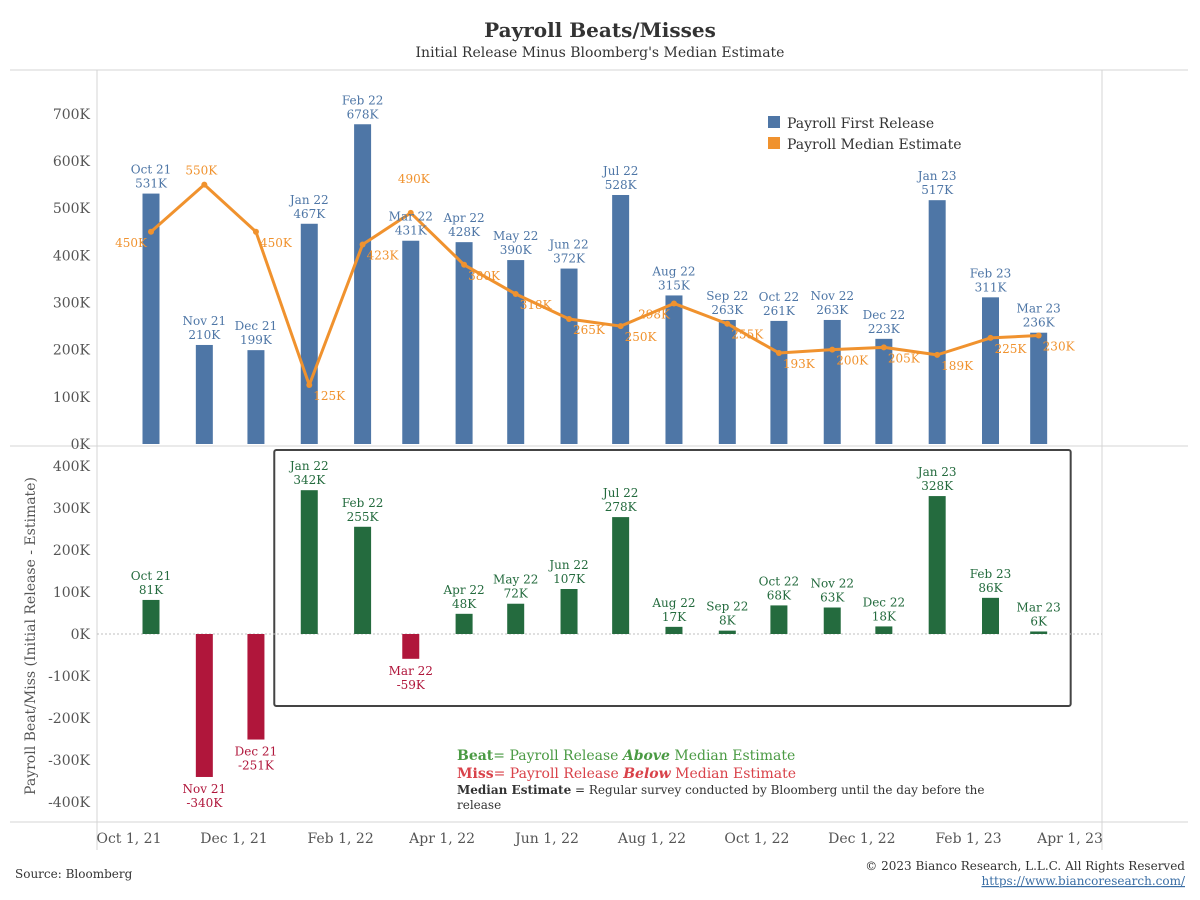 The height and width of the screenshot is (900, 1200). I want to click on release-value-label: 210K, so click(204, 335).